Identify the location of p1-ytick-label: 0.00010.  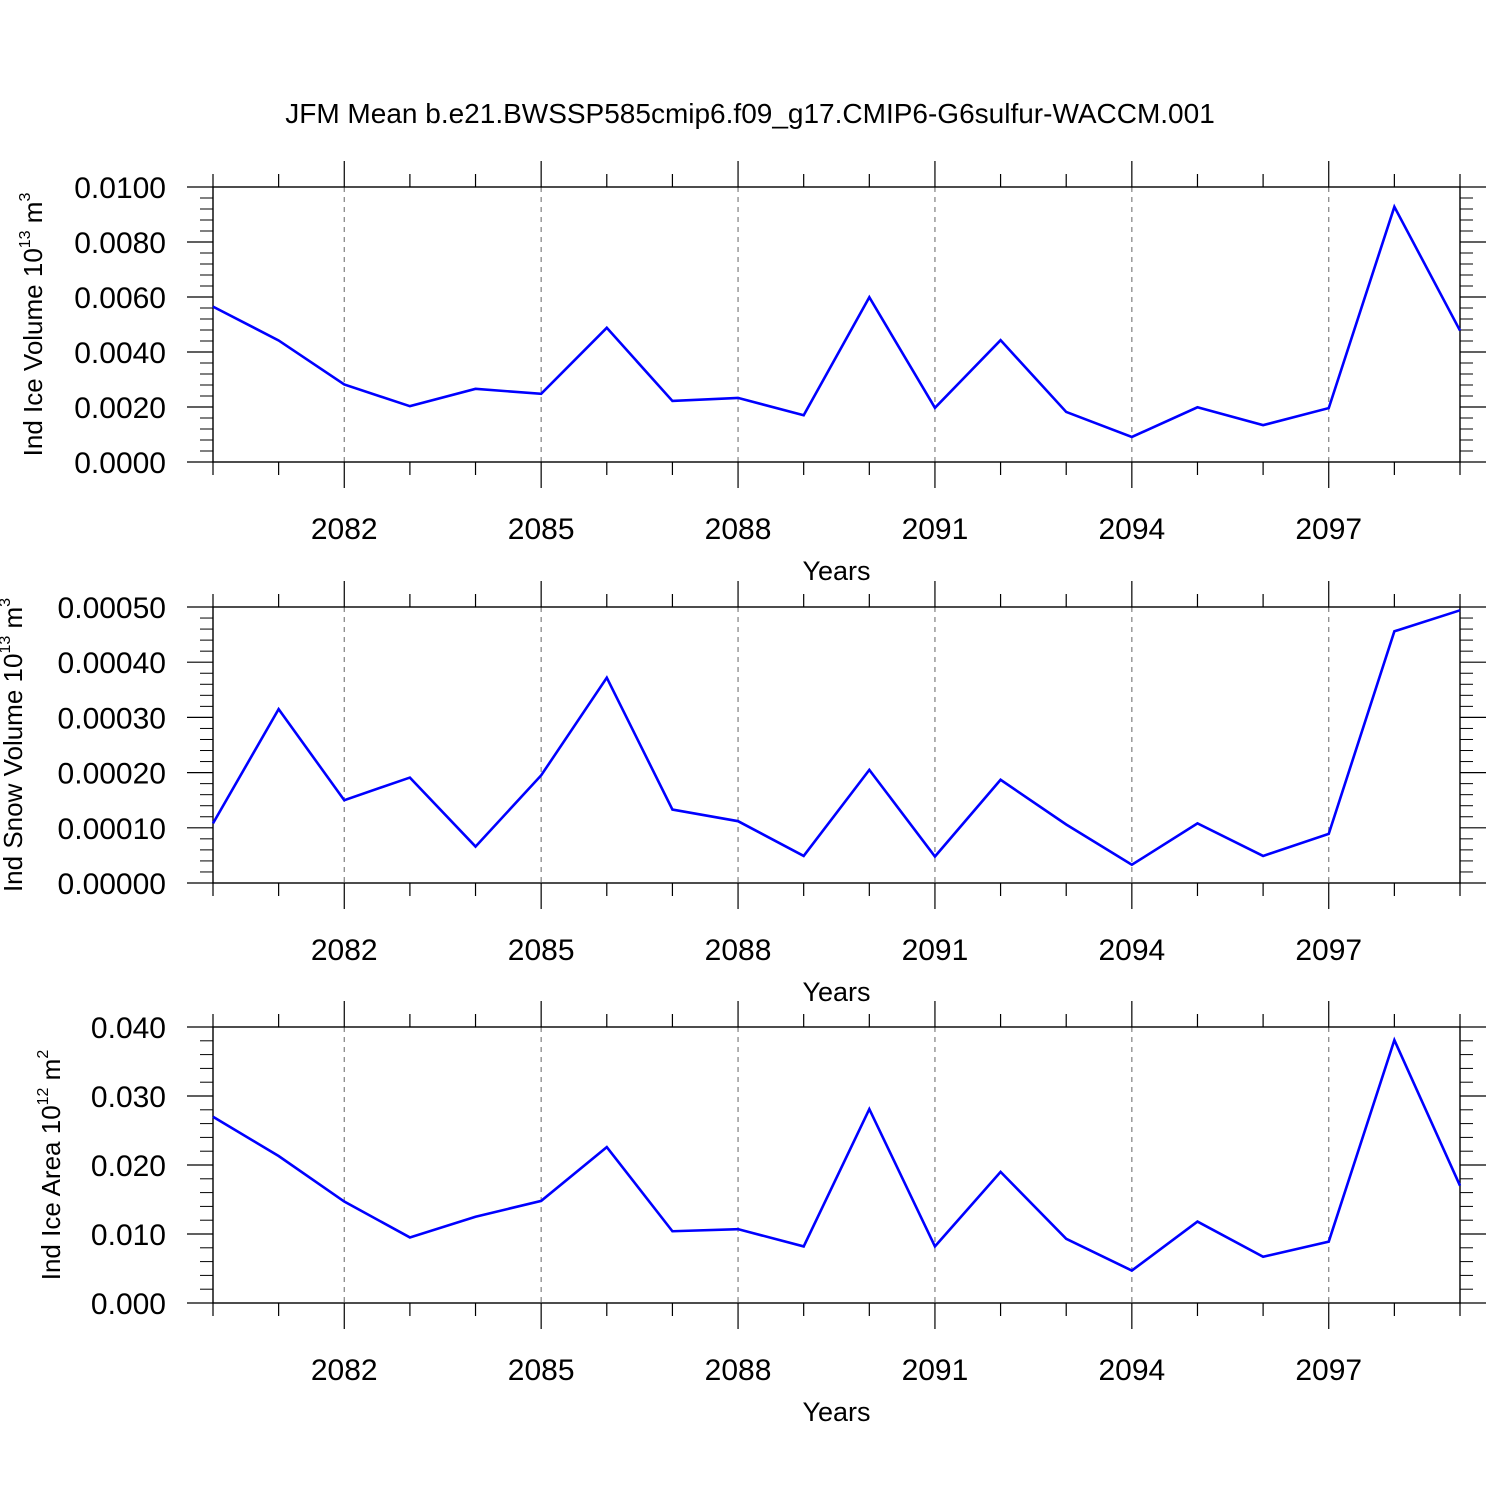
(112, 829).